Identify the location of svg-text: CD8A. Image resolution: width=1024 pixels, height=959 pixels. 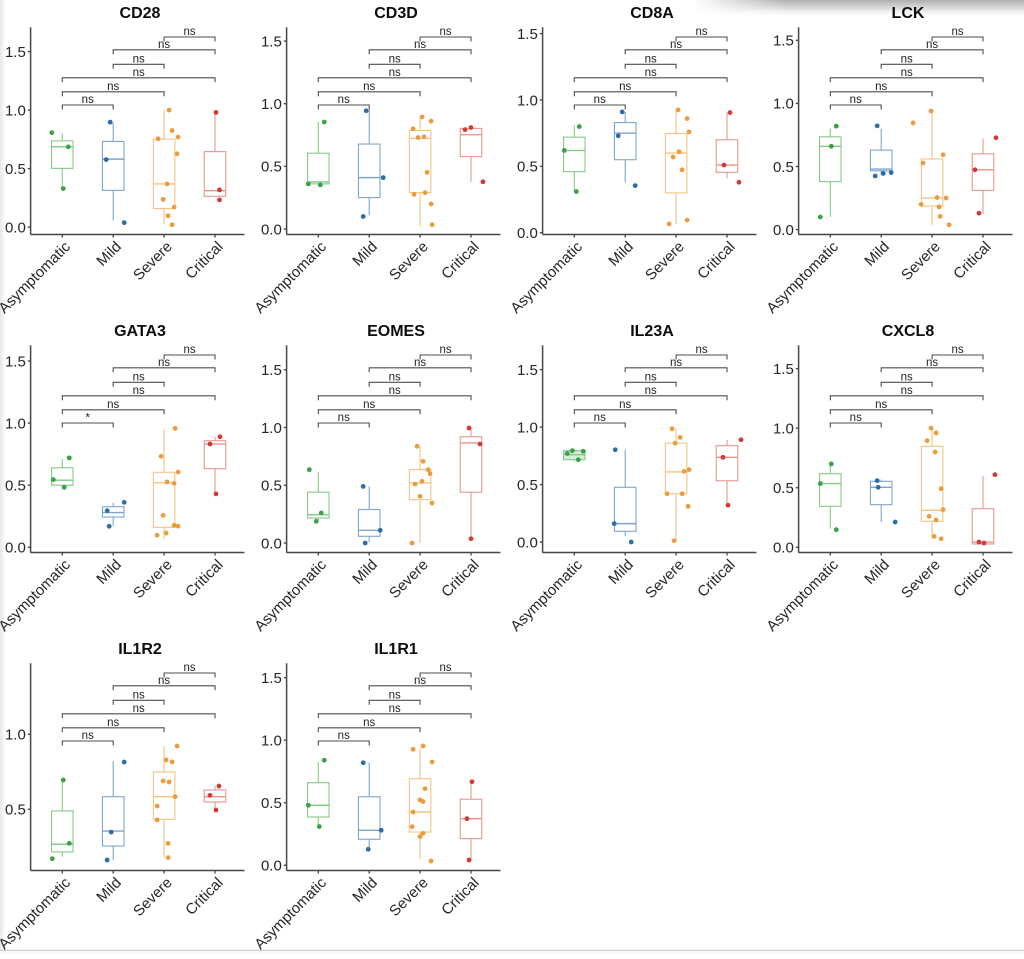
(652, 13).